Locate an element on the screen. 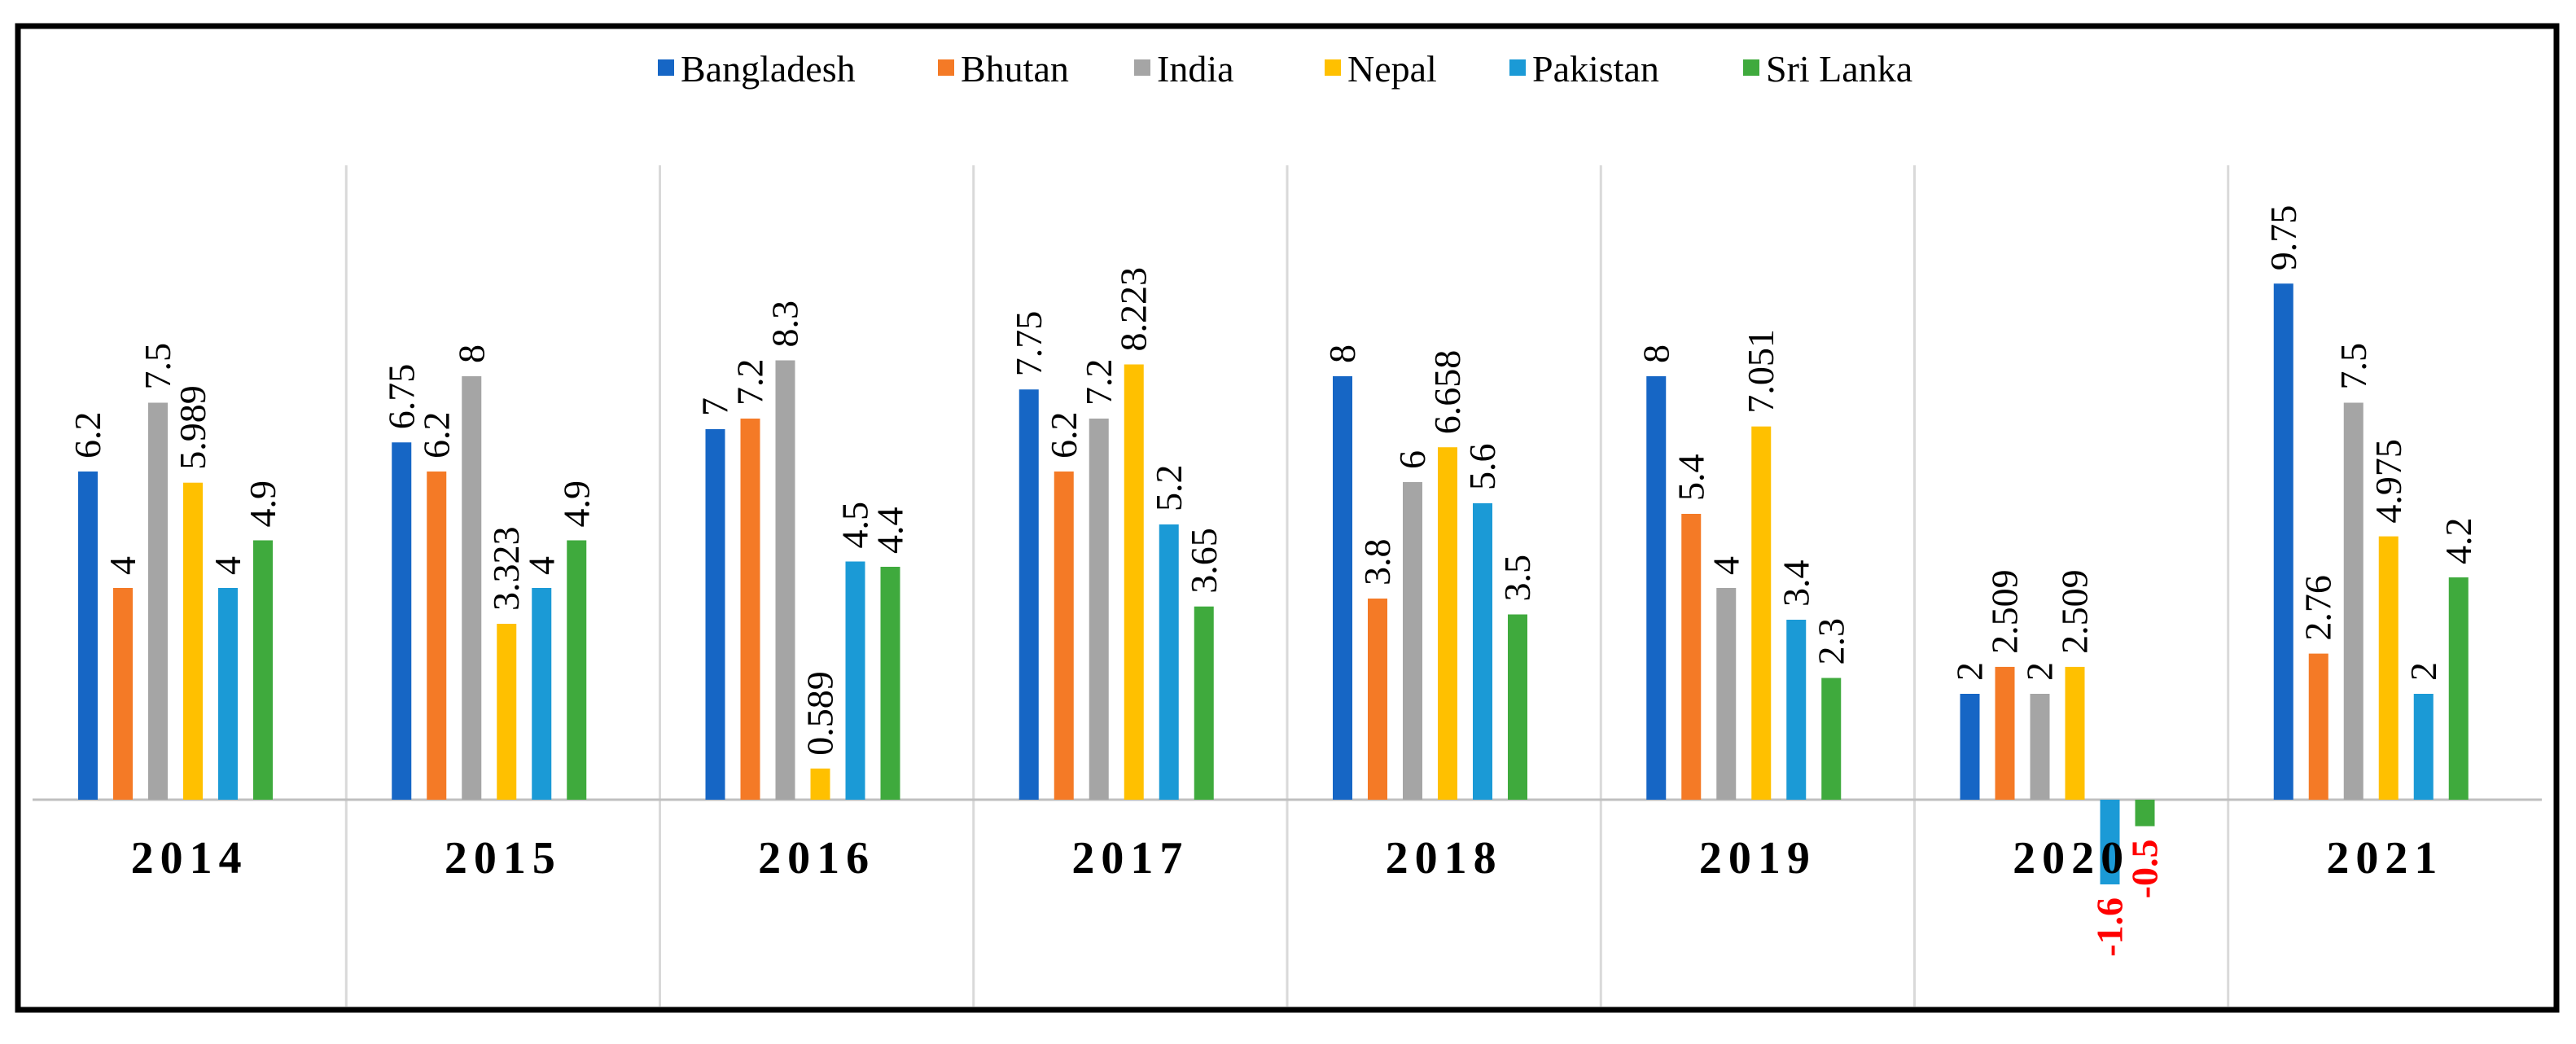 This screenshot has width=2576, height=1044. data-label-sri-lanka-2014: 4.9 is located at coordinates (262, 504).